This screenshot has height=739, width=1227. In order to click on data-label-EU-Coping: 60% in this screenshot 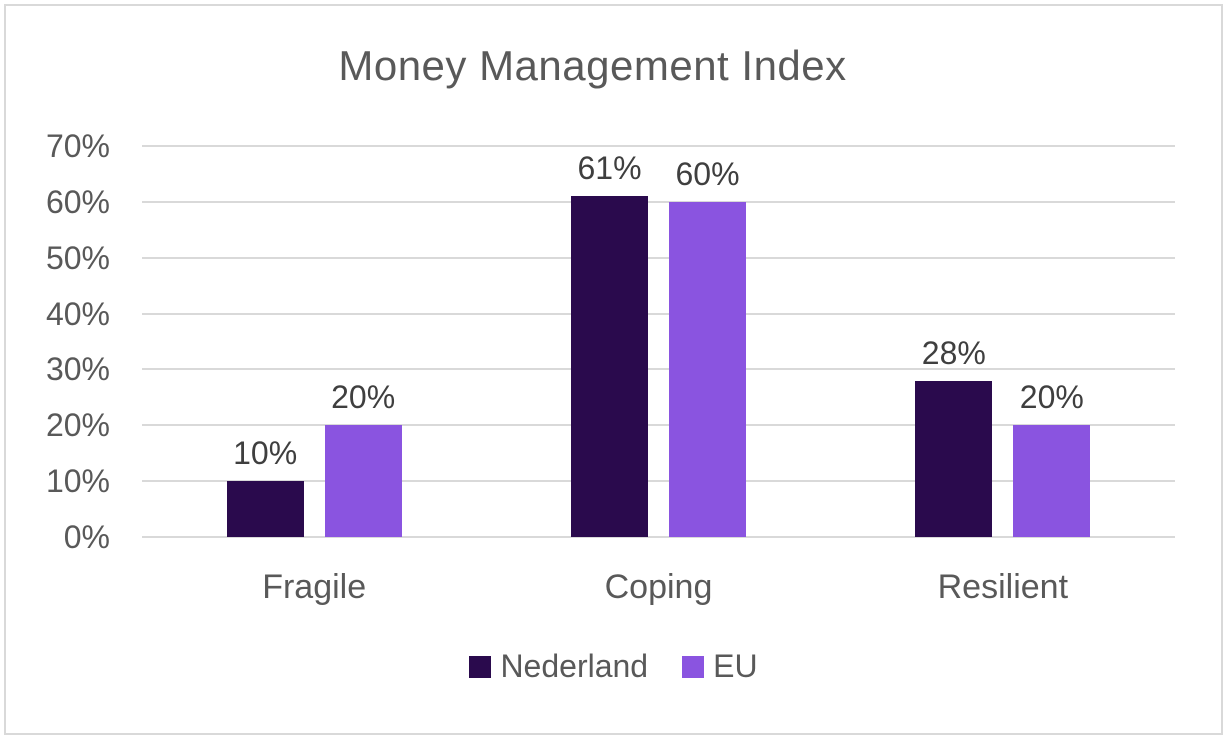, I will do `click(707, 173)`.